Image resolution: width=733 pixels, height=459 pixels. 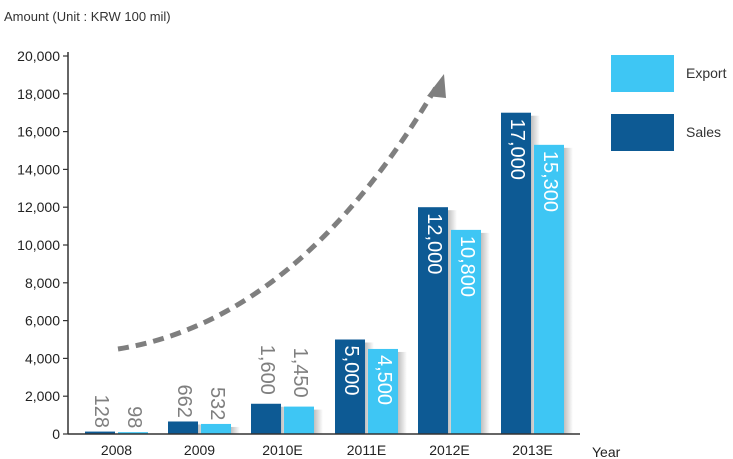 I want to click on x-tick-label: 2008, so click(x=116, y=450).